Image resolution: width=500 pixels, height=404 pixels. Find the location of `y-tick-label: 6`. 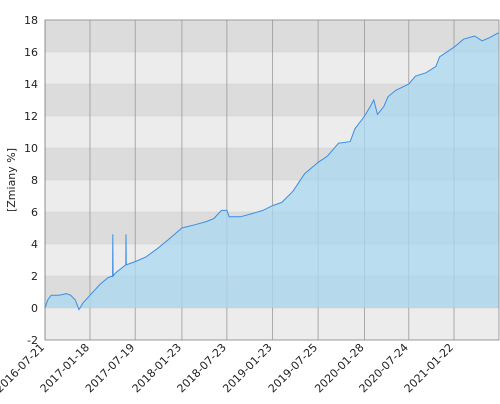

y-tick-label: 6 is located at coordinates (34, 212).